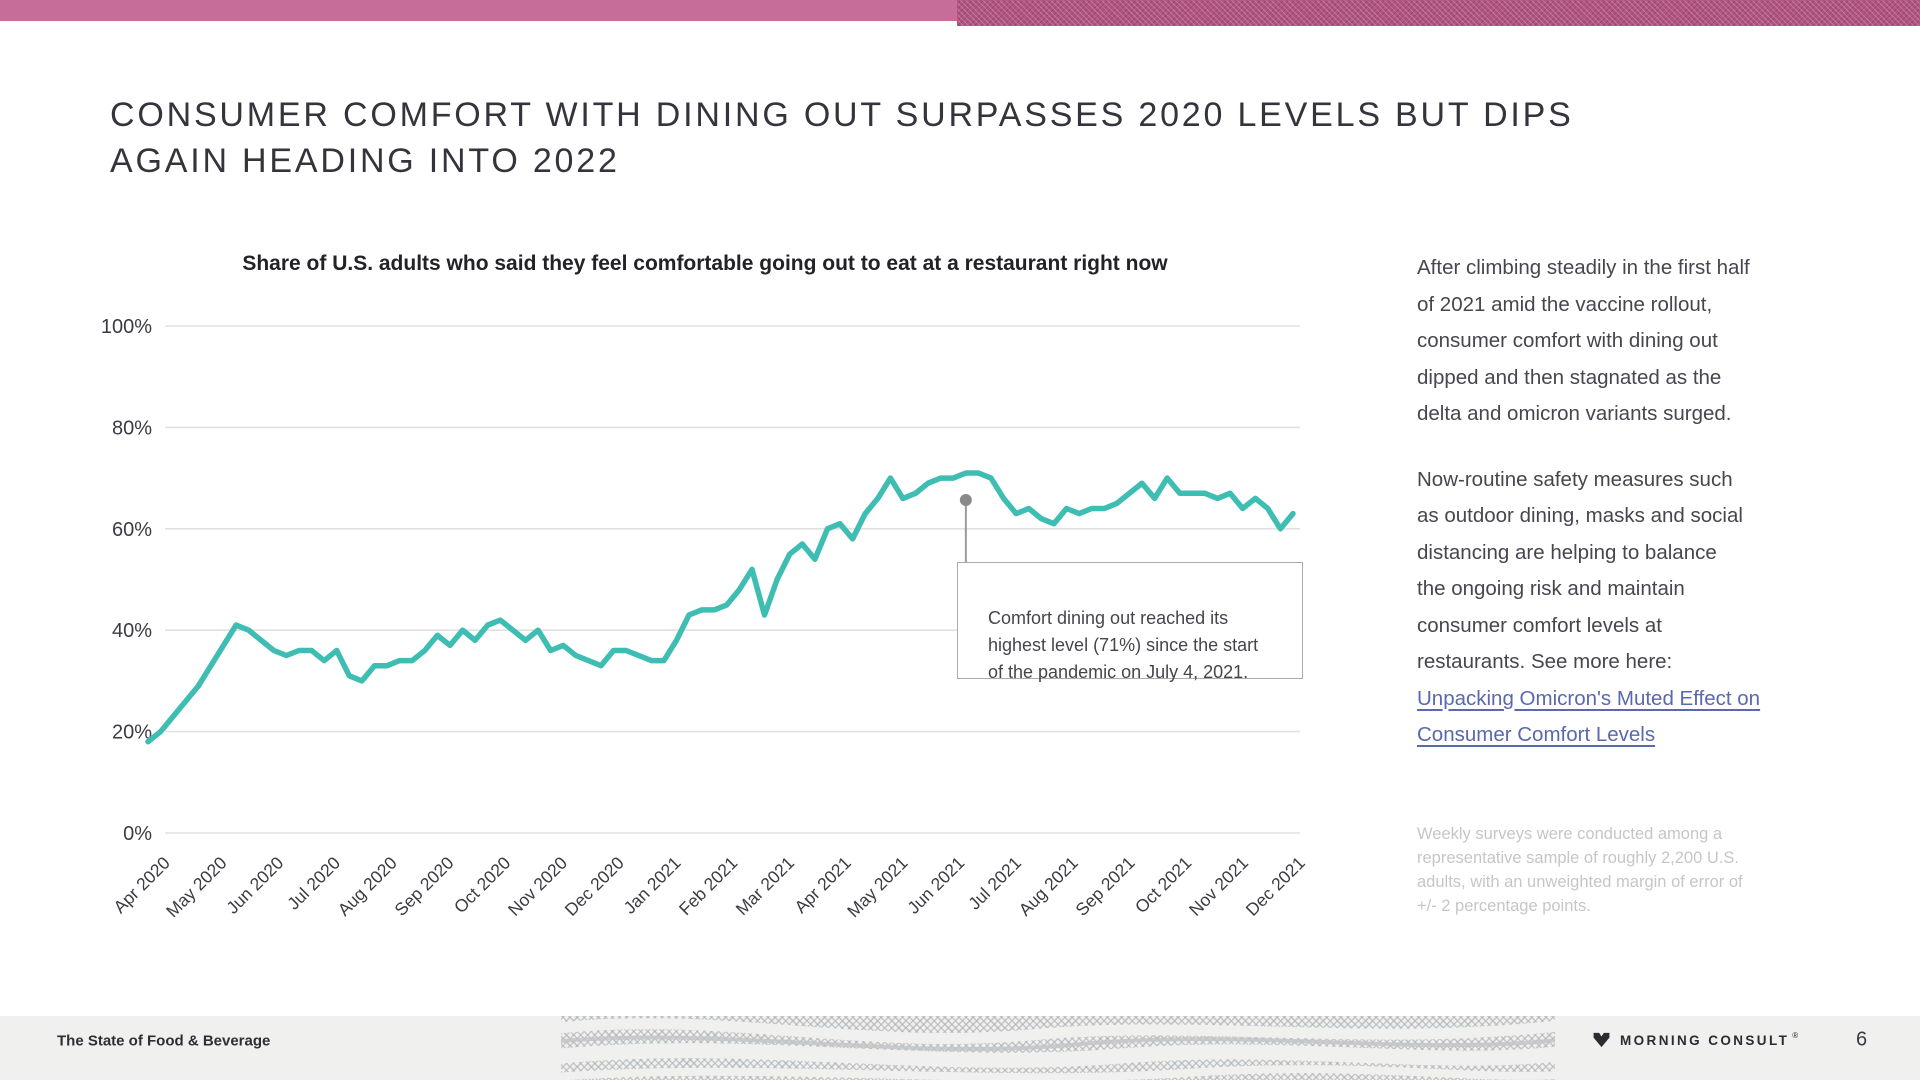 The width and height of the screenshot is (1920, 1080). What do you see at coordinates (708, 886) in the screenshot?
I see `x-axis-label-feb-2021: Feb 2021` at bounding box center [708, 886].